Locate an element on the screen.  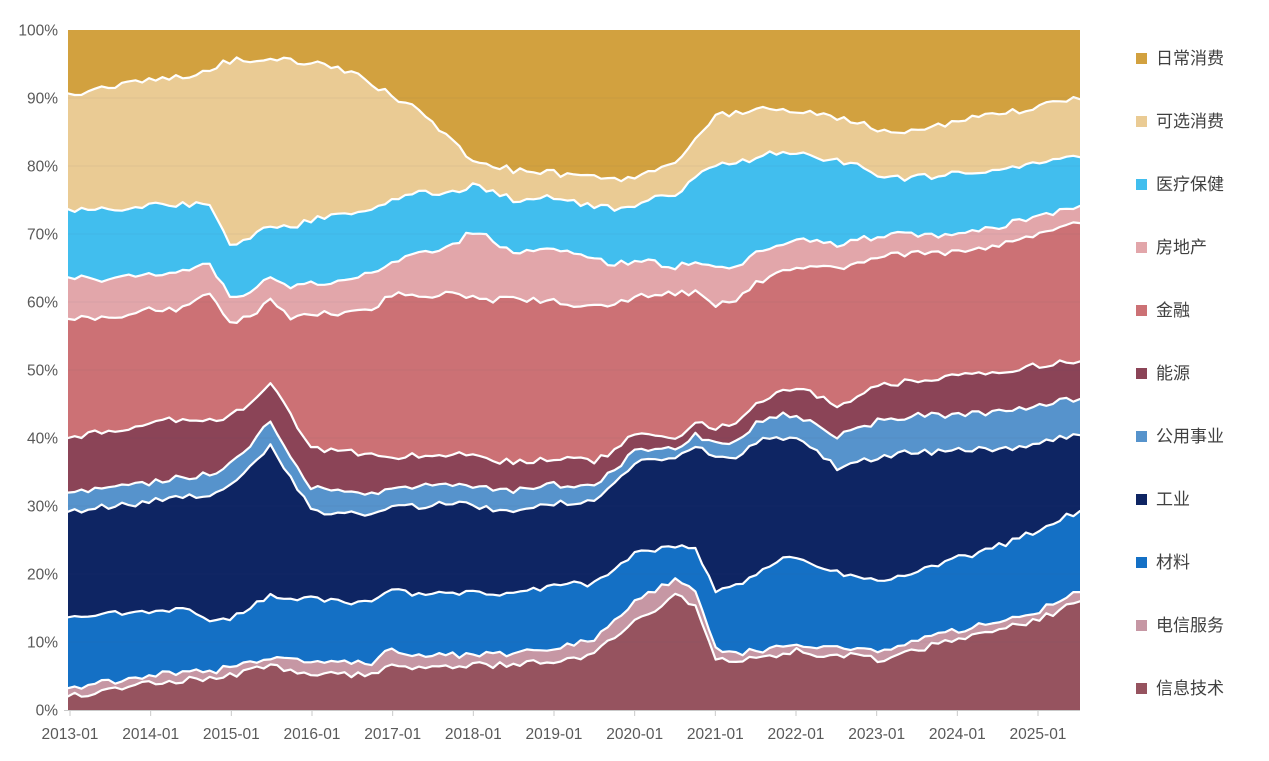
x-axis-label: 2014-01 is located at coordinates (150, 734).